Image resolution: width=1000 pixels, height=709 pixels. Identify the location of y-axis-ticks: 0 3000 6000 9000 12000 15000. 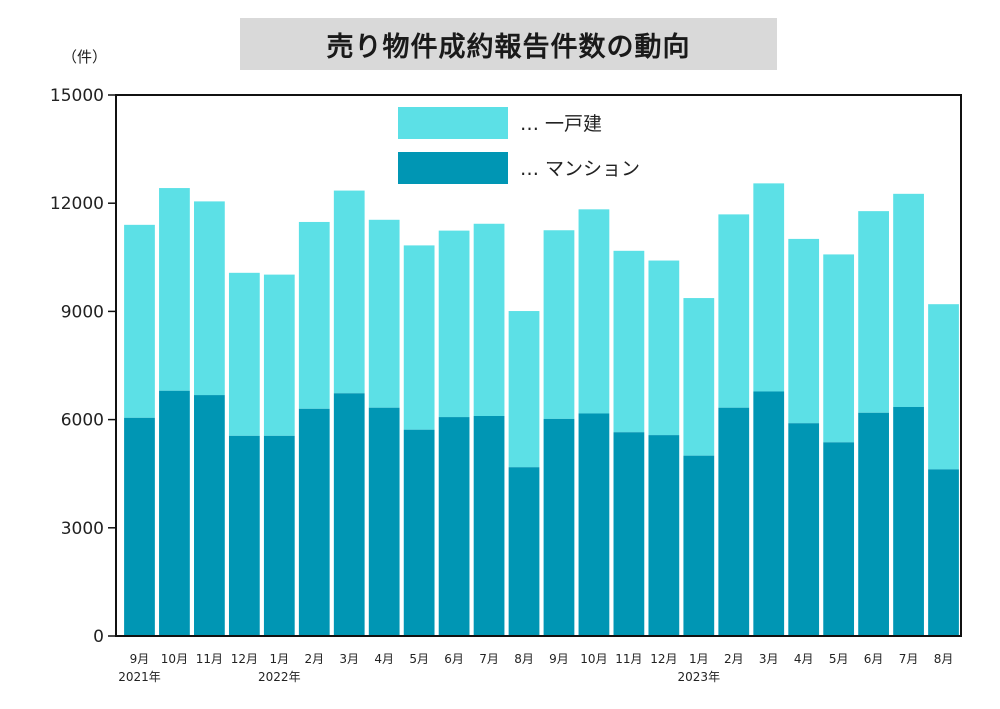
(83, 366).